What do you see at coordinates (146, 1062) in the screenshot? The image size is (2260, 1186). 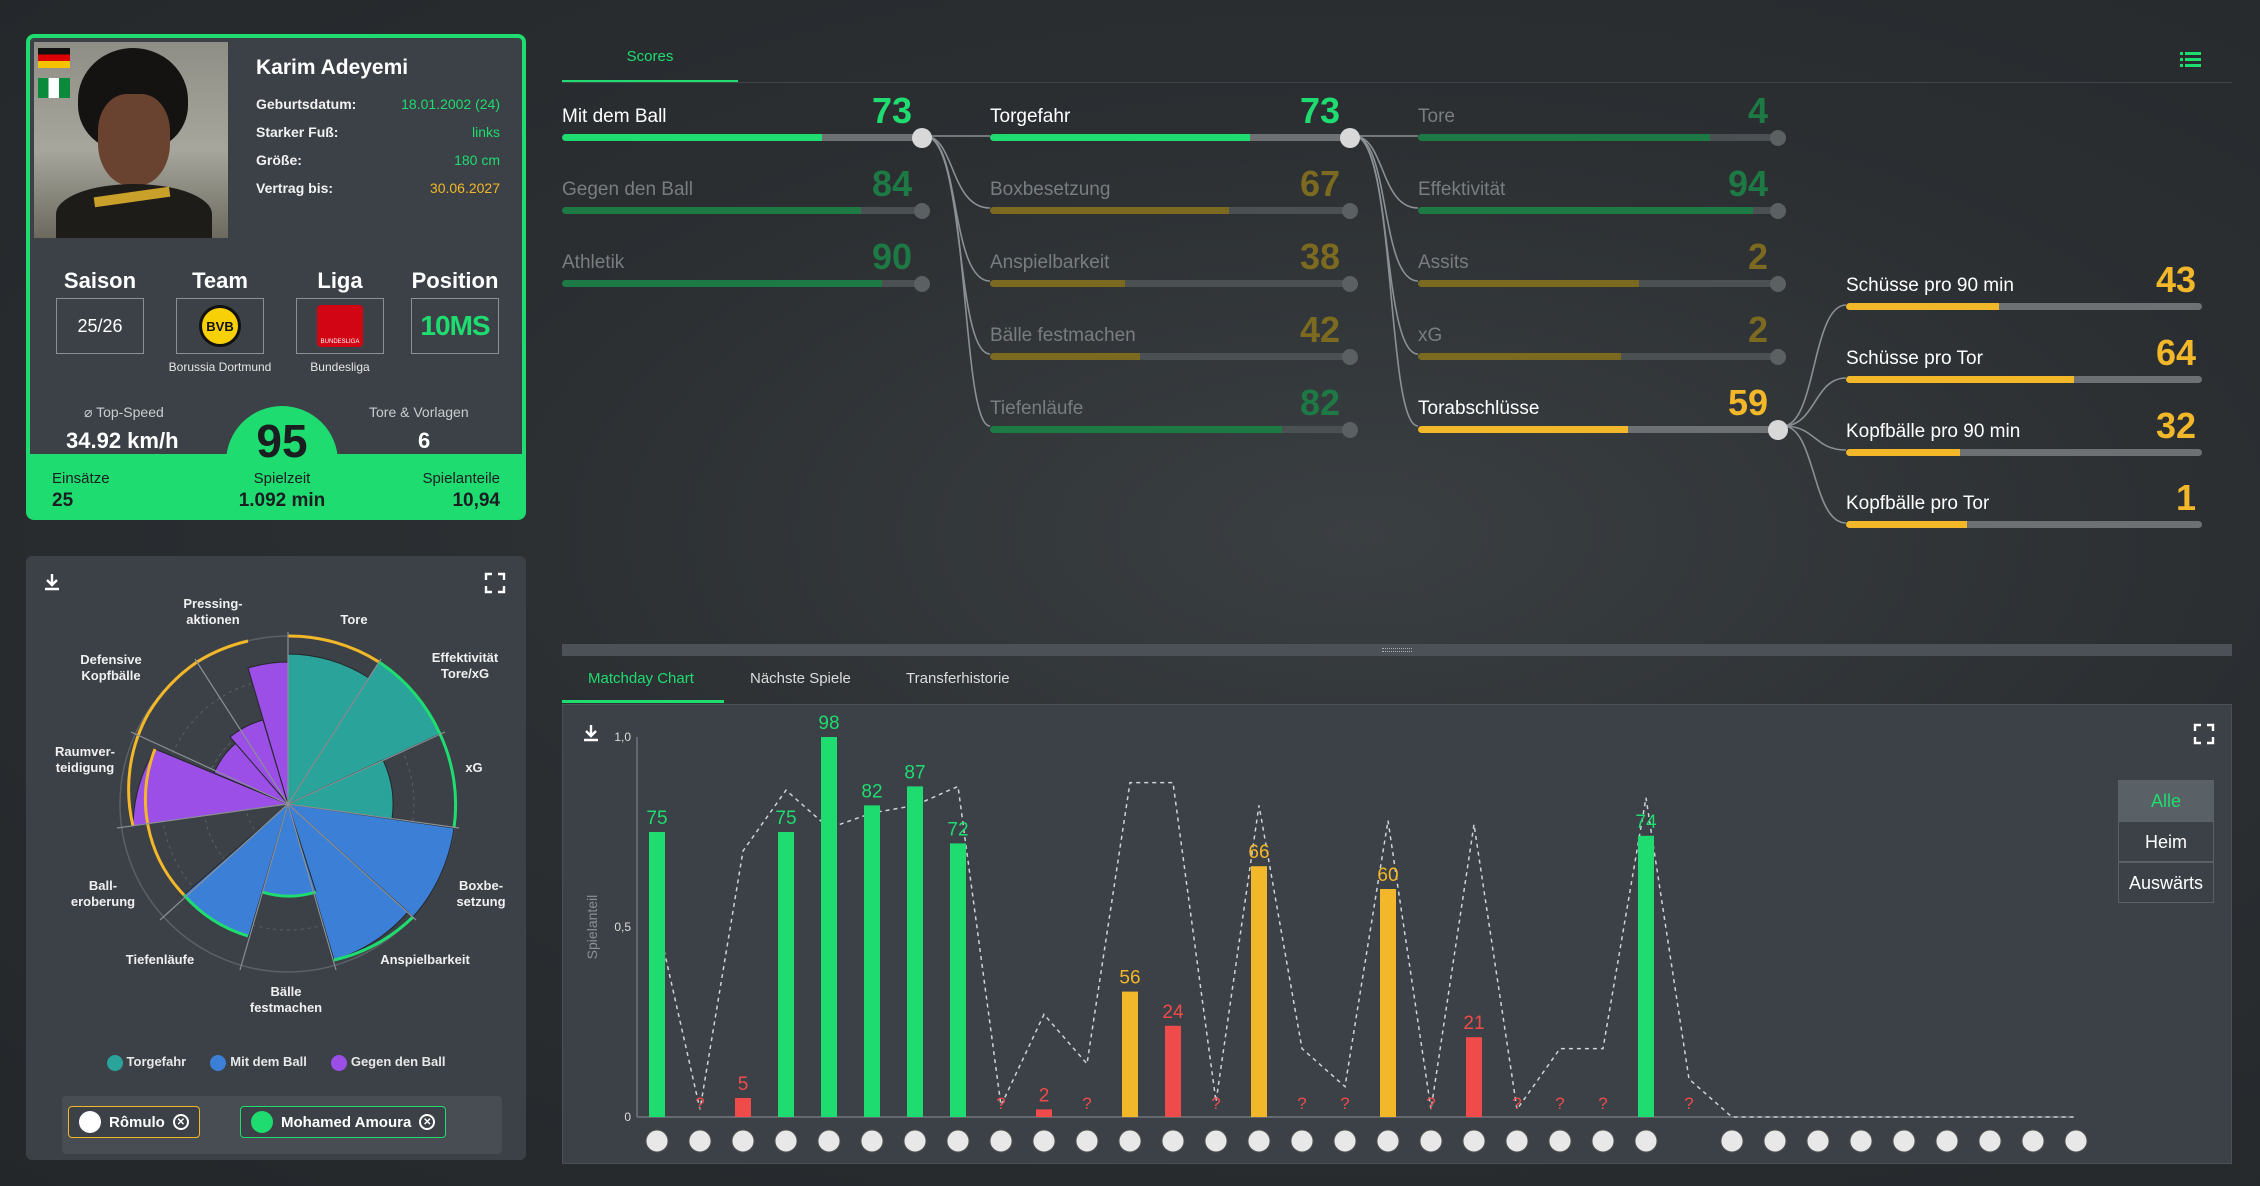 I see `legend-torgefahr: Torgefahr` at bounding box center [146, 1062].